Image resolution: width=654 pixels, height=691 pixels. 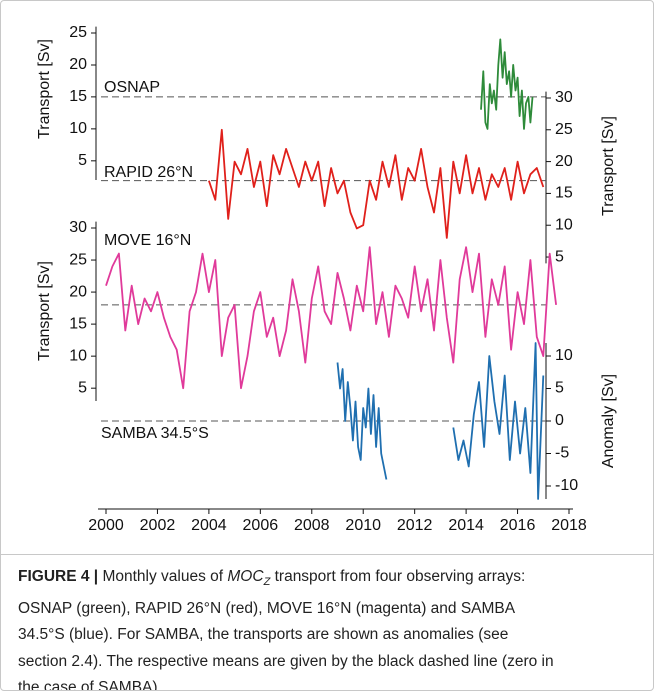 What do you see at coordinates (562, 453) in the screenshot?
I see `y-tick-label: -5` at bounding box center [562, 453].